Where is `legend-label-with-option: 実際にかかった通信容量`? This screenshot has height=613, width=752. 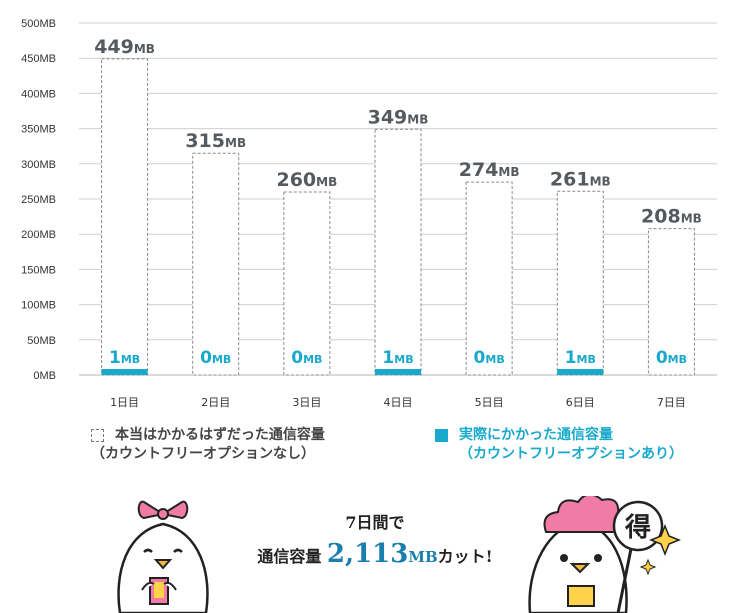
legend-label-with-option: 実際にかかった通信容量 is located at coordinates (536, 435).